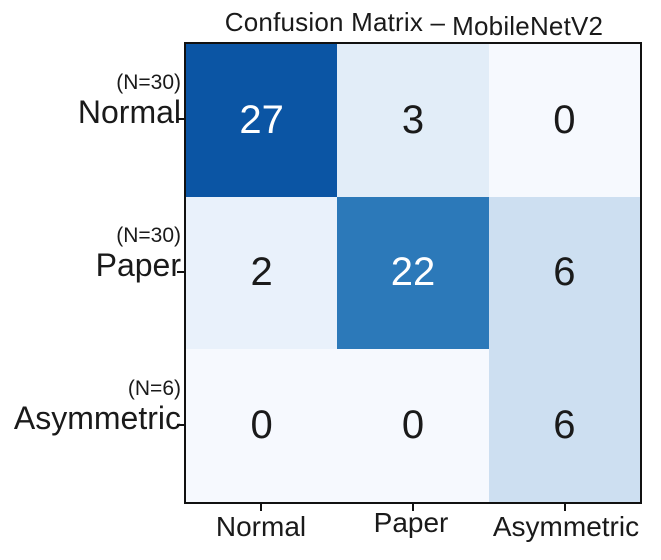 This screenshot has width=661, height=560. Describe the element at coordinates (262, 120) in the screenshot. I see `cell-normal-normal: 27` at that location.